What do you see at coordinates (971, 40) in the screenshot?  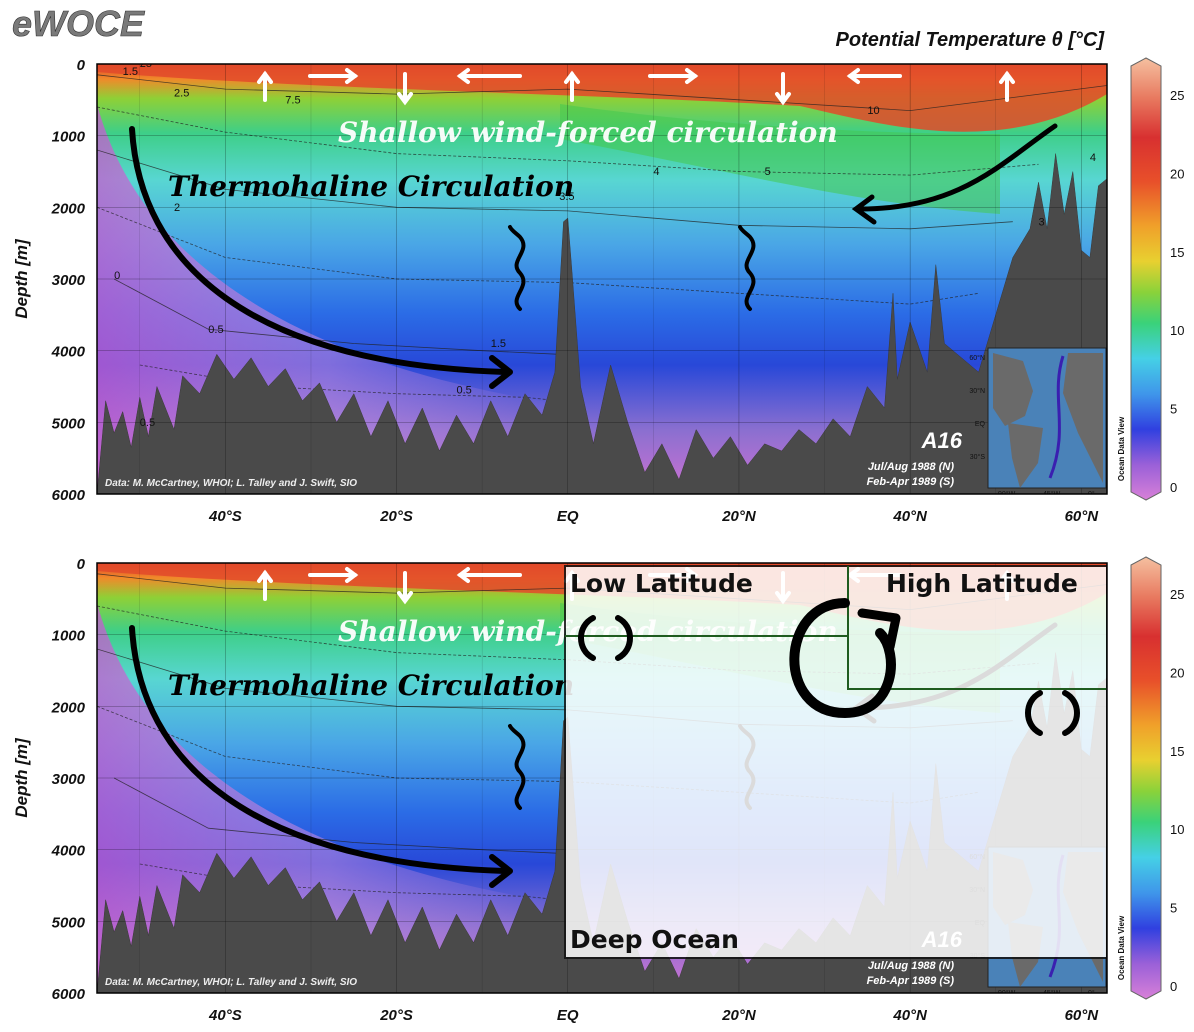 I see `figure-title: Potential Temperature θ [°C]` at bounding box center [971, 40].